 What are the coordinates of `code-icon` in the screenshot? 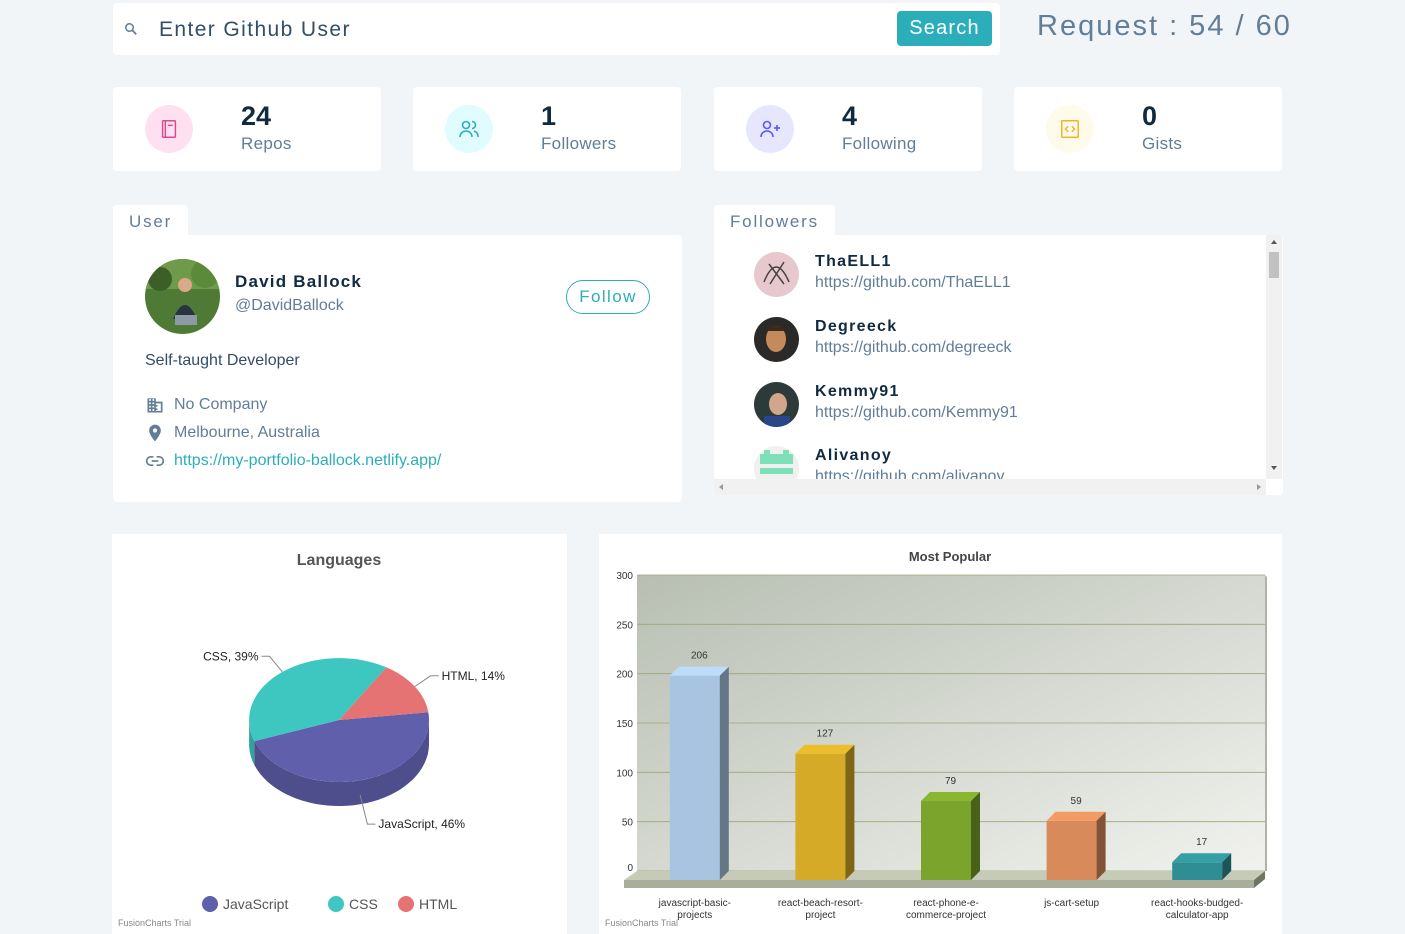 It's located at (1070, 129).